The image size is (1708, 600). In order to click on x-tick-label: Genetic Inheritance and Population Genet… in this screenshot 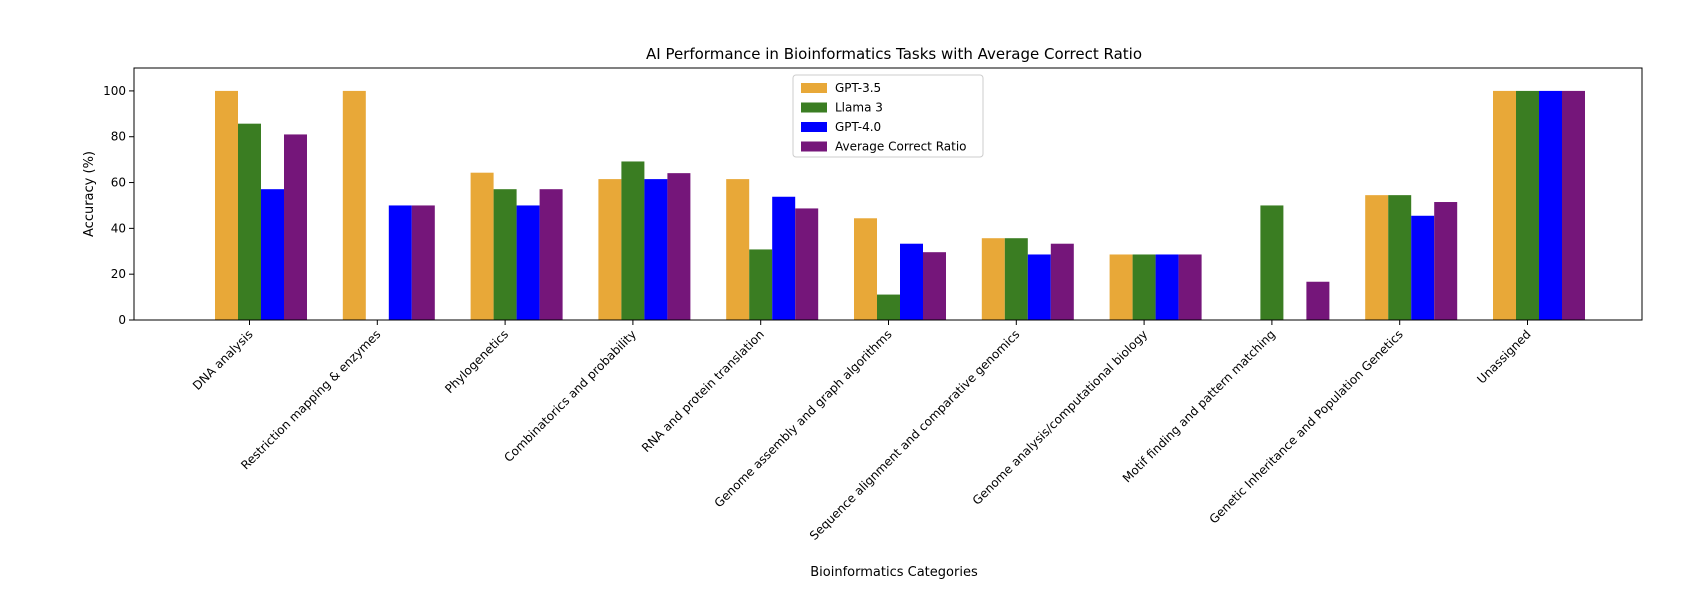, I will do `click(1306, 426)`.